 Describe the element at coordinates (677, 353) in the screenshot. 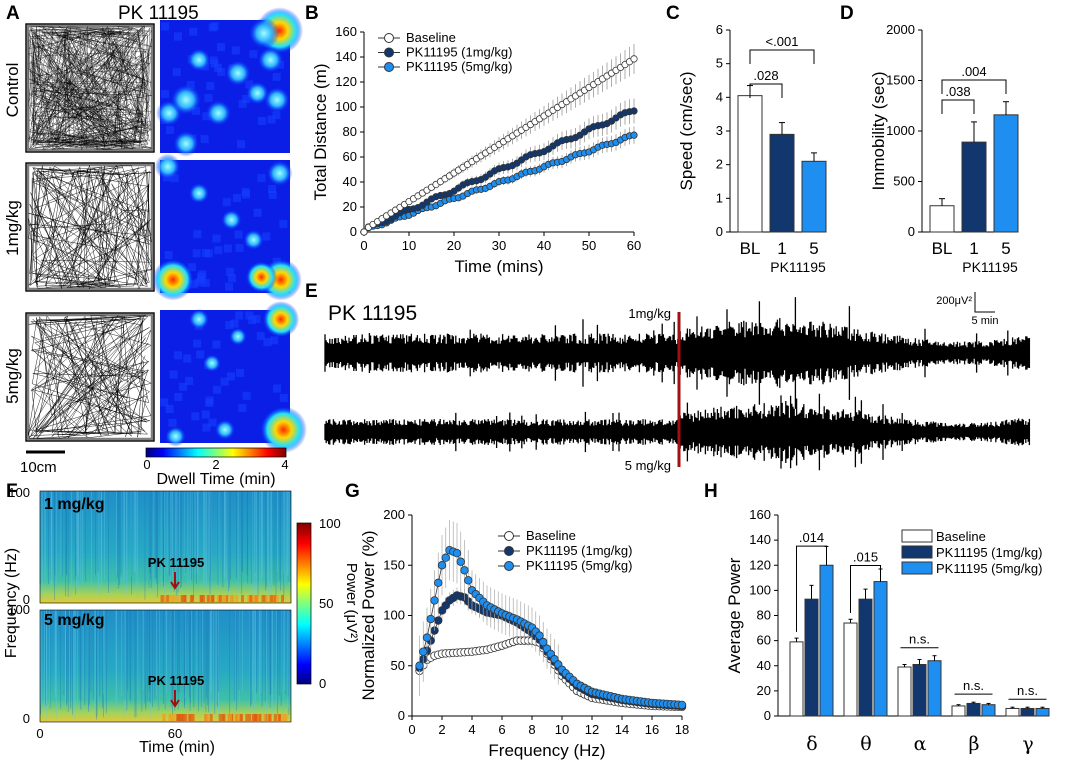

I see `eeg-trace-1mg` at that location.